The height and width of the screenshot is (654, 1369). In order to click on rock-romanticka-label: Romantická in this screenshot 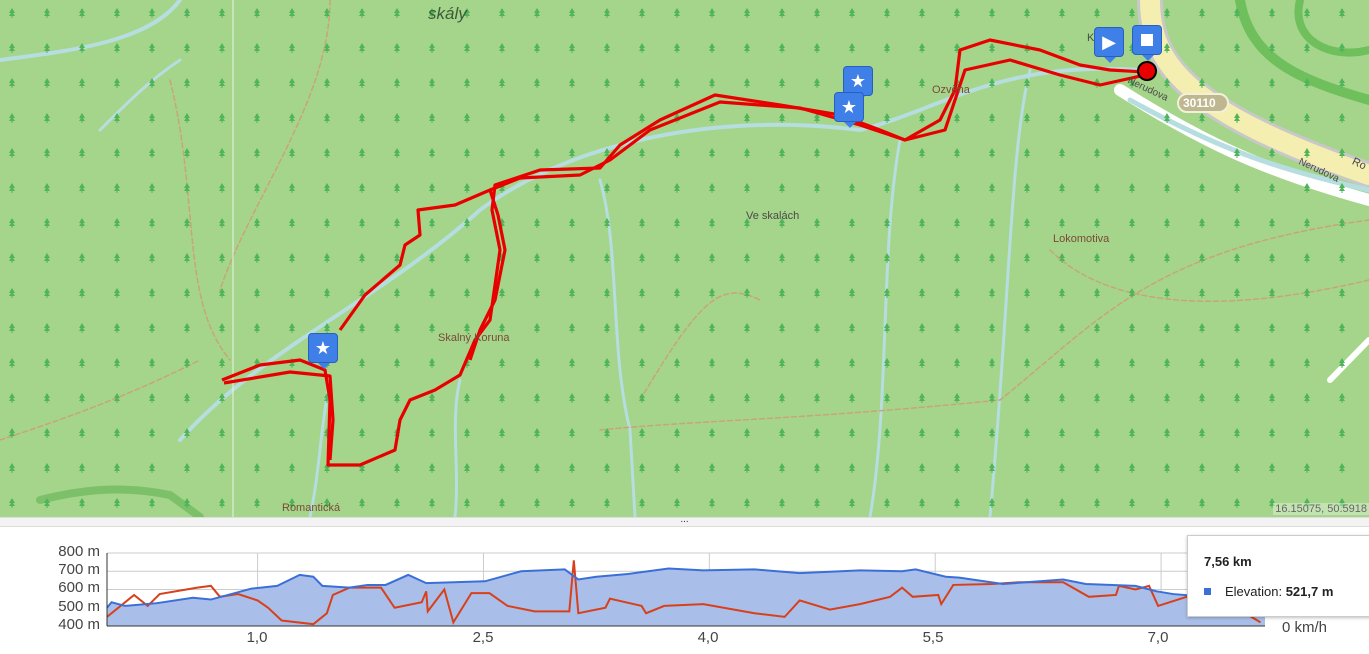, I will do `click(311, 508)`.